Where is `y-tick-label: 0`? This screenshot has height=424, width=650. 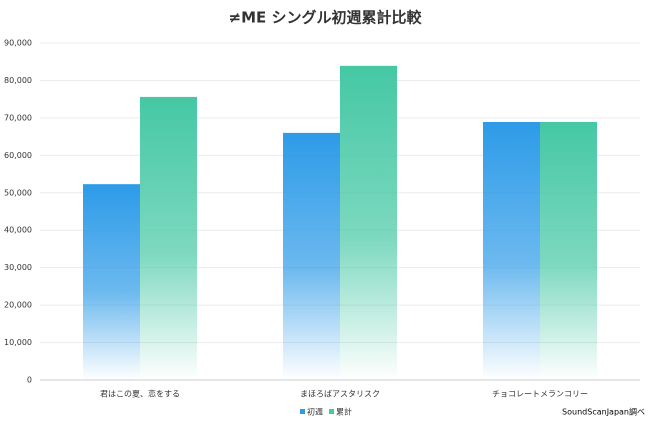
y-tick-label: 0 is located at coordinates (29, 380).